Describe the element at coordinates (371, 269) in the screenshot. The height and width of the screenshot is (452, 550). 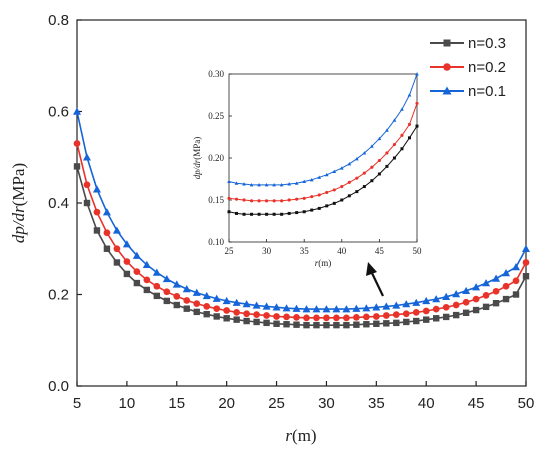
I see `arrow-head` at that location.